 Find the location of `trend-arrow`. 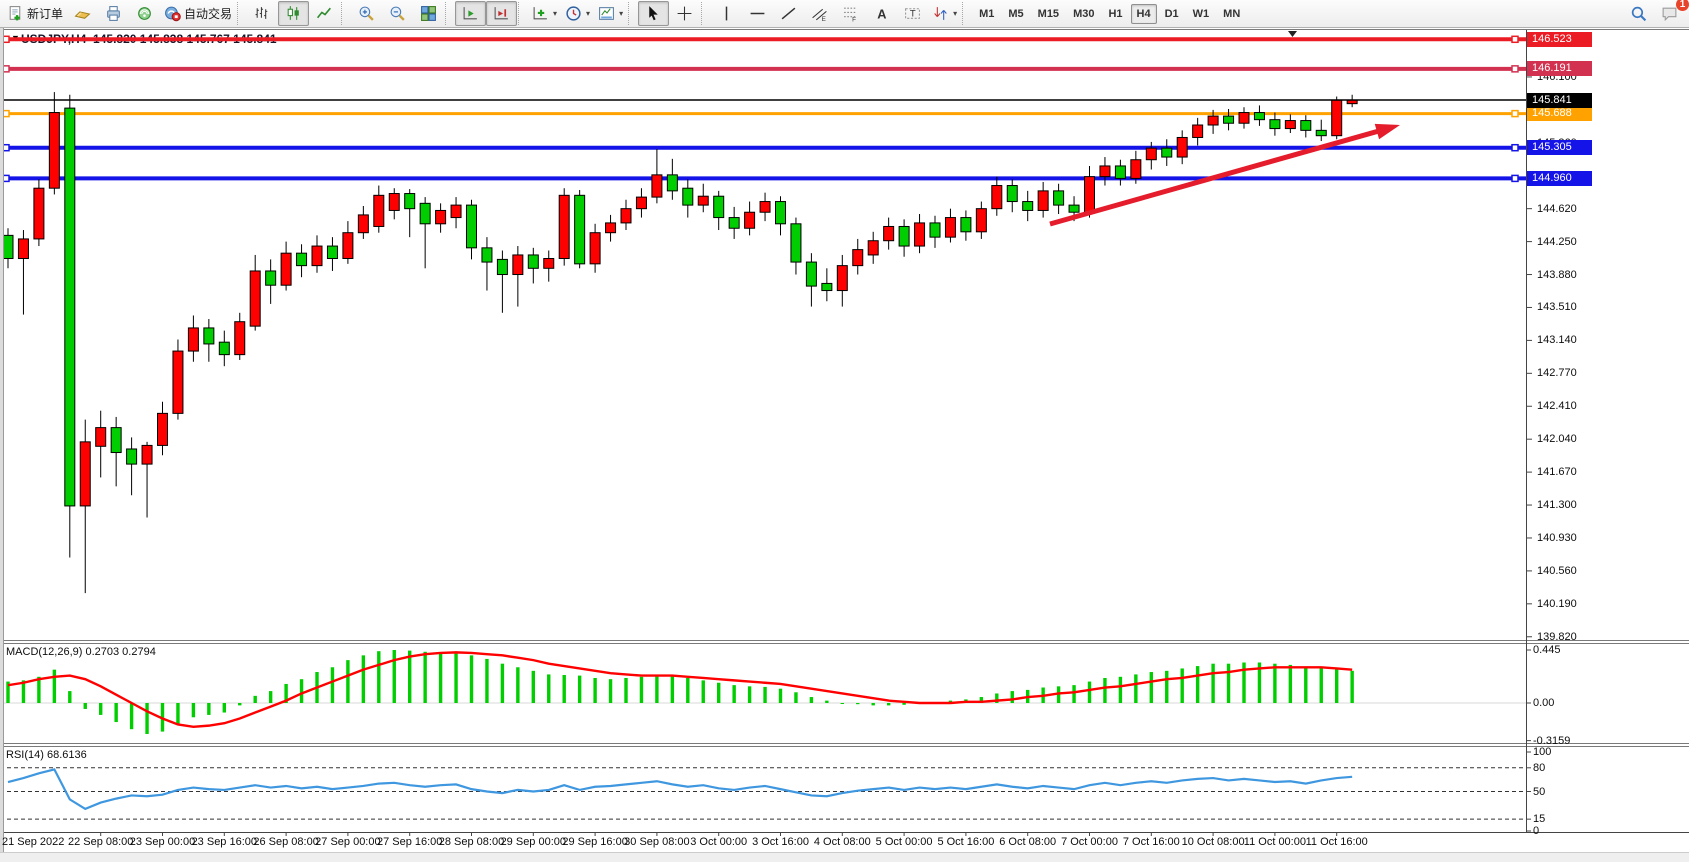

trend-arrow is located at coordinates (1224, 175).